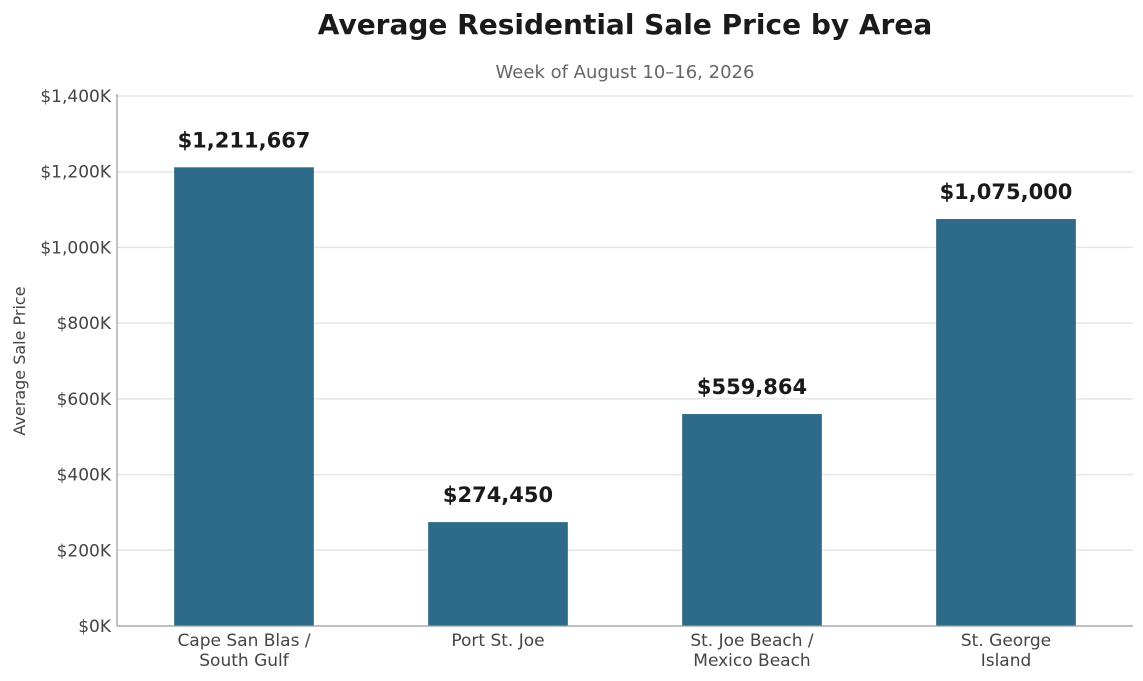  What do you see at coordinates (244, 140) in the screenshot?
I see `data-label: $1,211,667` at bounding box center [244, 140].